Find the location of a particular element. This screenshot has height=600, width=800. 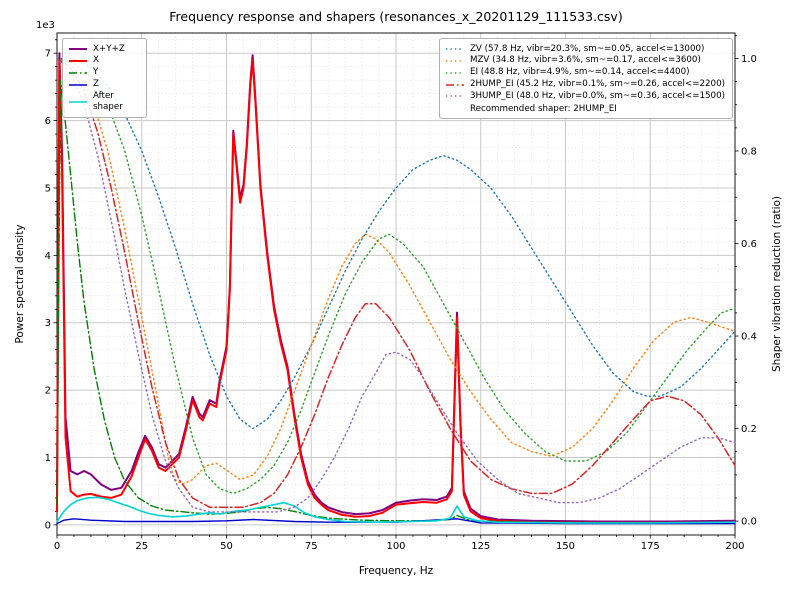

legend-item: X+Y+Z is located at coordinates (103, 49).